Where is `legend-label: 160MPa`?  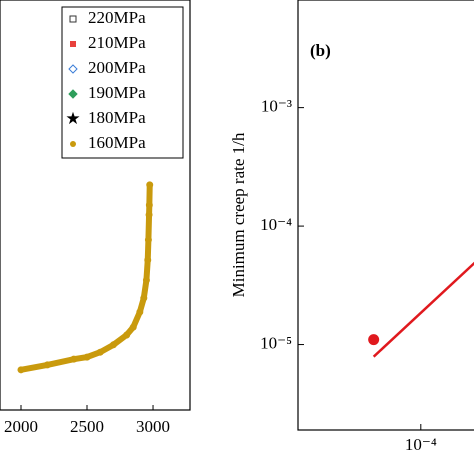
legend-label: 160MPa is located at coordinates (117, 142).